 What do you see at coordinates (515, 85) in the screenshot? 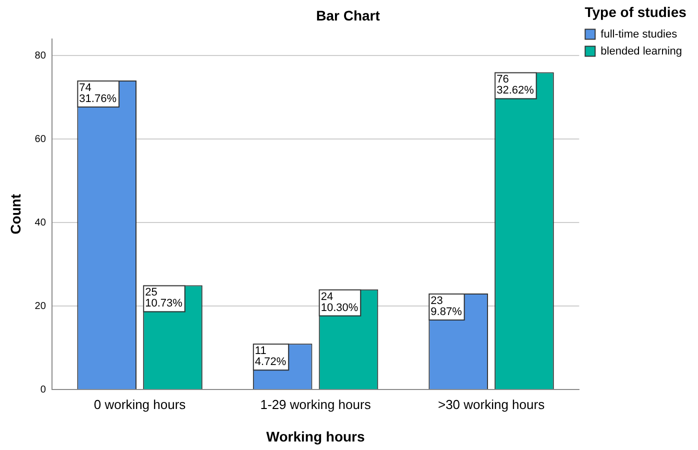
I see `data-label: 76 32.62%` at bounding box center [515, 85].